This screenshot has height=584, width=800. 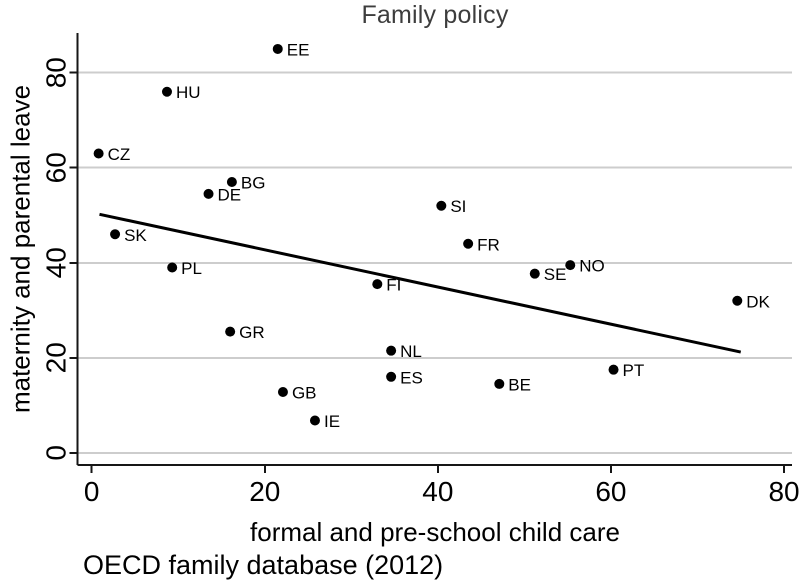 I want to click on data-point-PT, so click(x=613, y=369).